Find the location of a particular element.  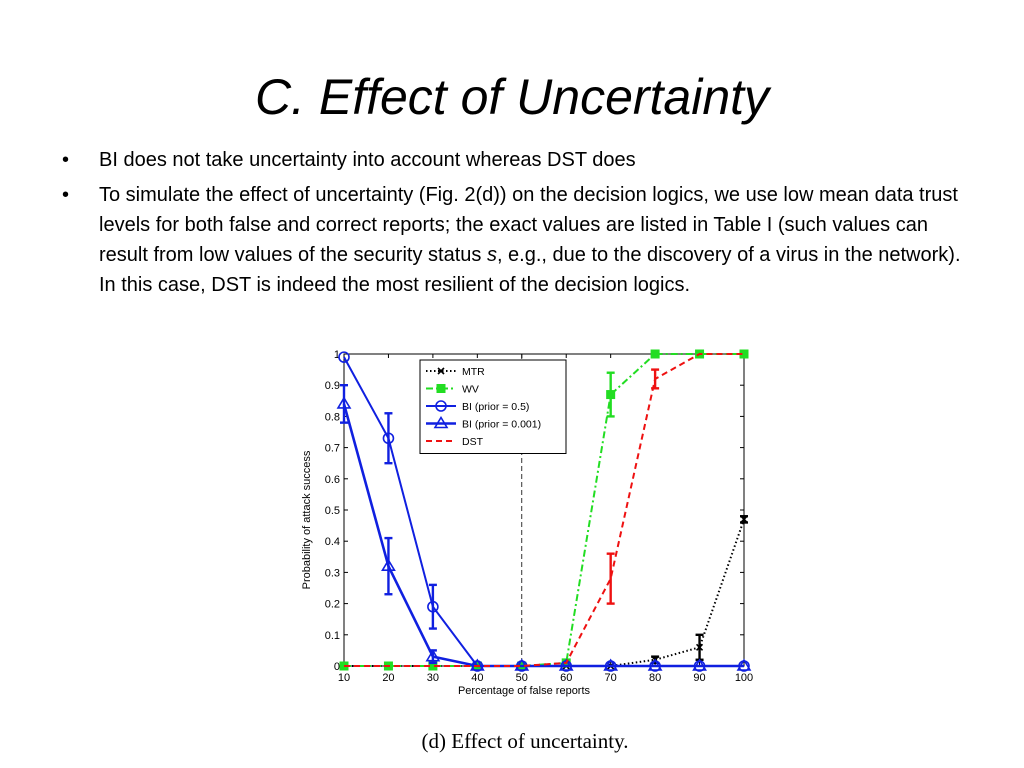

y-tick-label: 0.1 is located at coordinates (332, 636).